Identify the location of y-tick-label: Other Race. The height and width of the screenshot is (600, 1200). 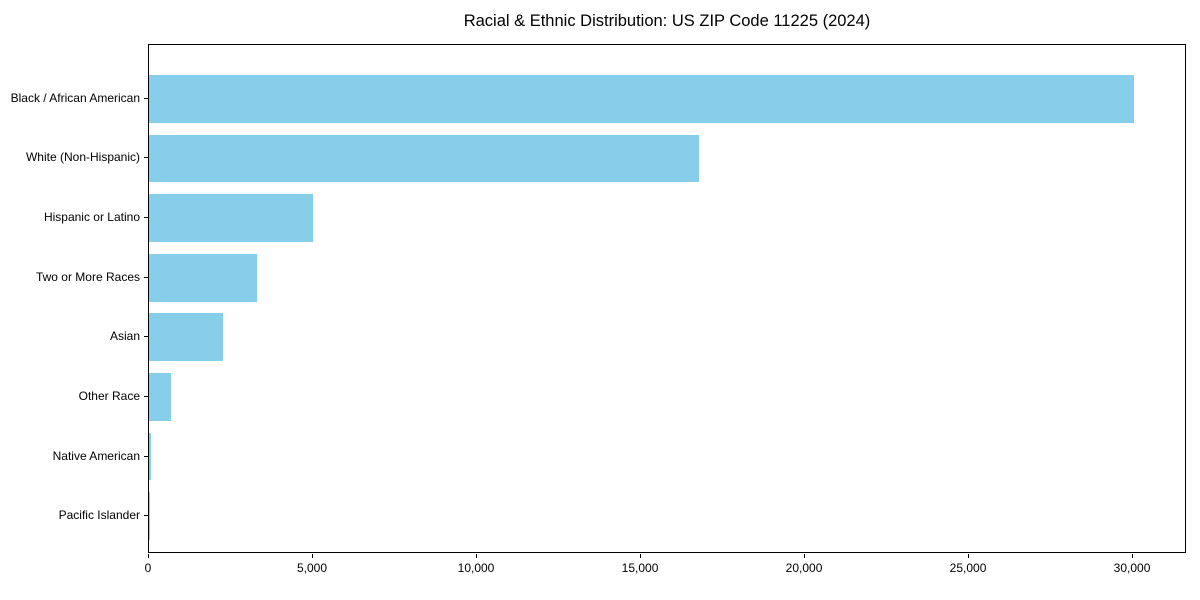
(109, 396).